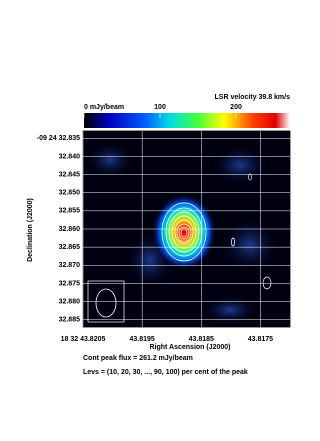  Describe the element at coordinates (138, 358) in the screenshot. I see `note: Cont peak flux = 261.2 mJy/beam` at that location.